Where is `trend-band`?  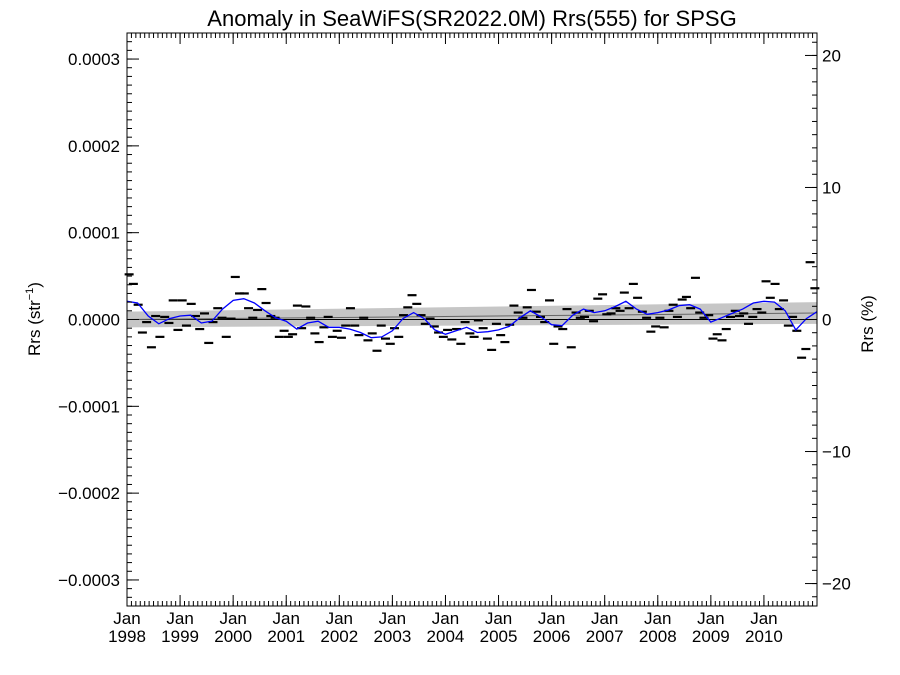
trend-band is located at coordinates (472, 315).